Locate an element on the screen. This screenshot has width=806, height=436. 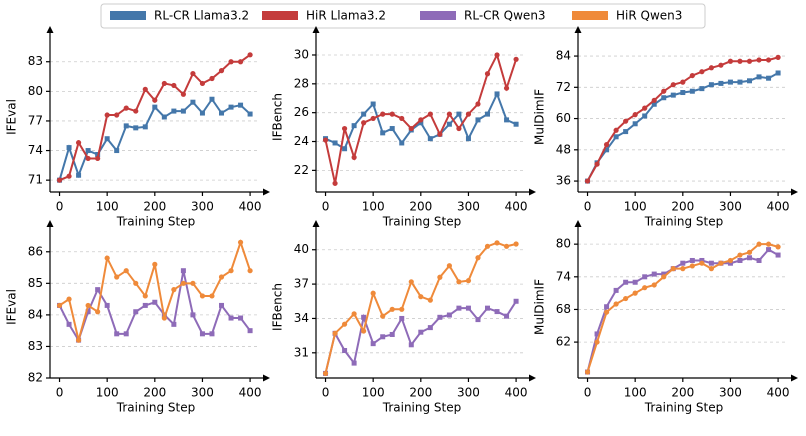
x-tick-label: 0 is located at coordinates (60, 393).